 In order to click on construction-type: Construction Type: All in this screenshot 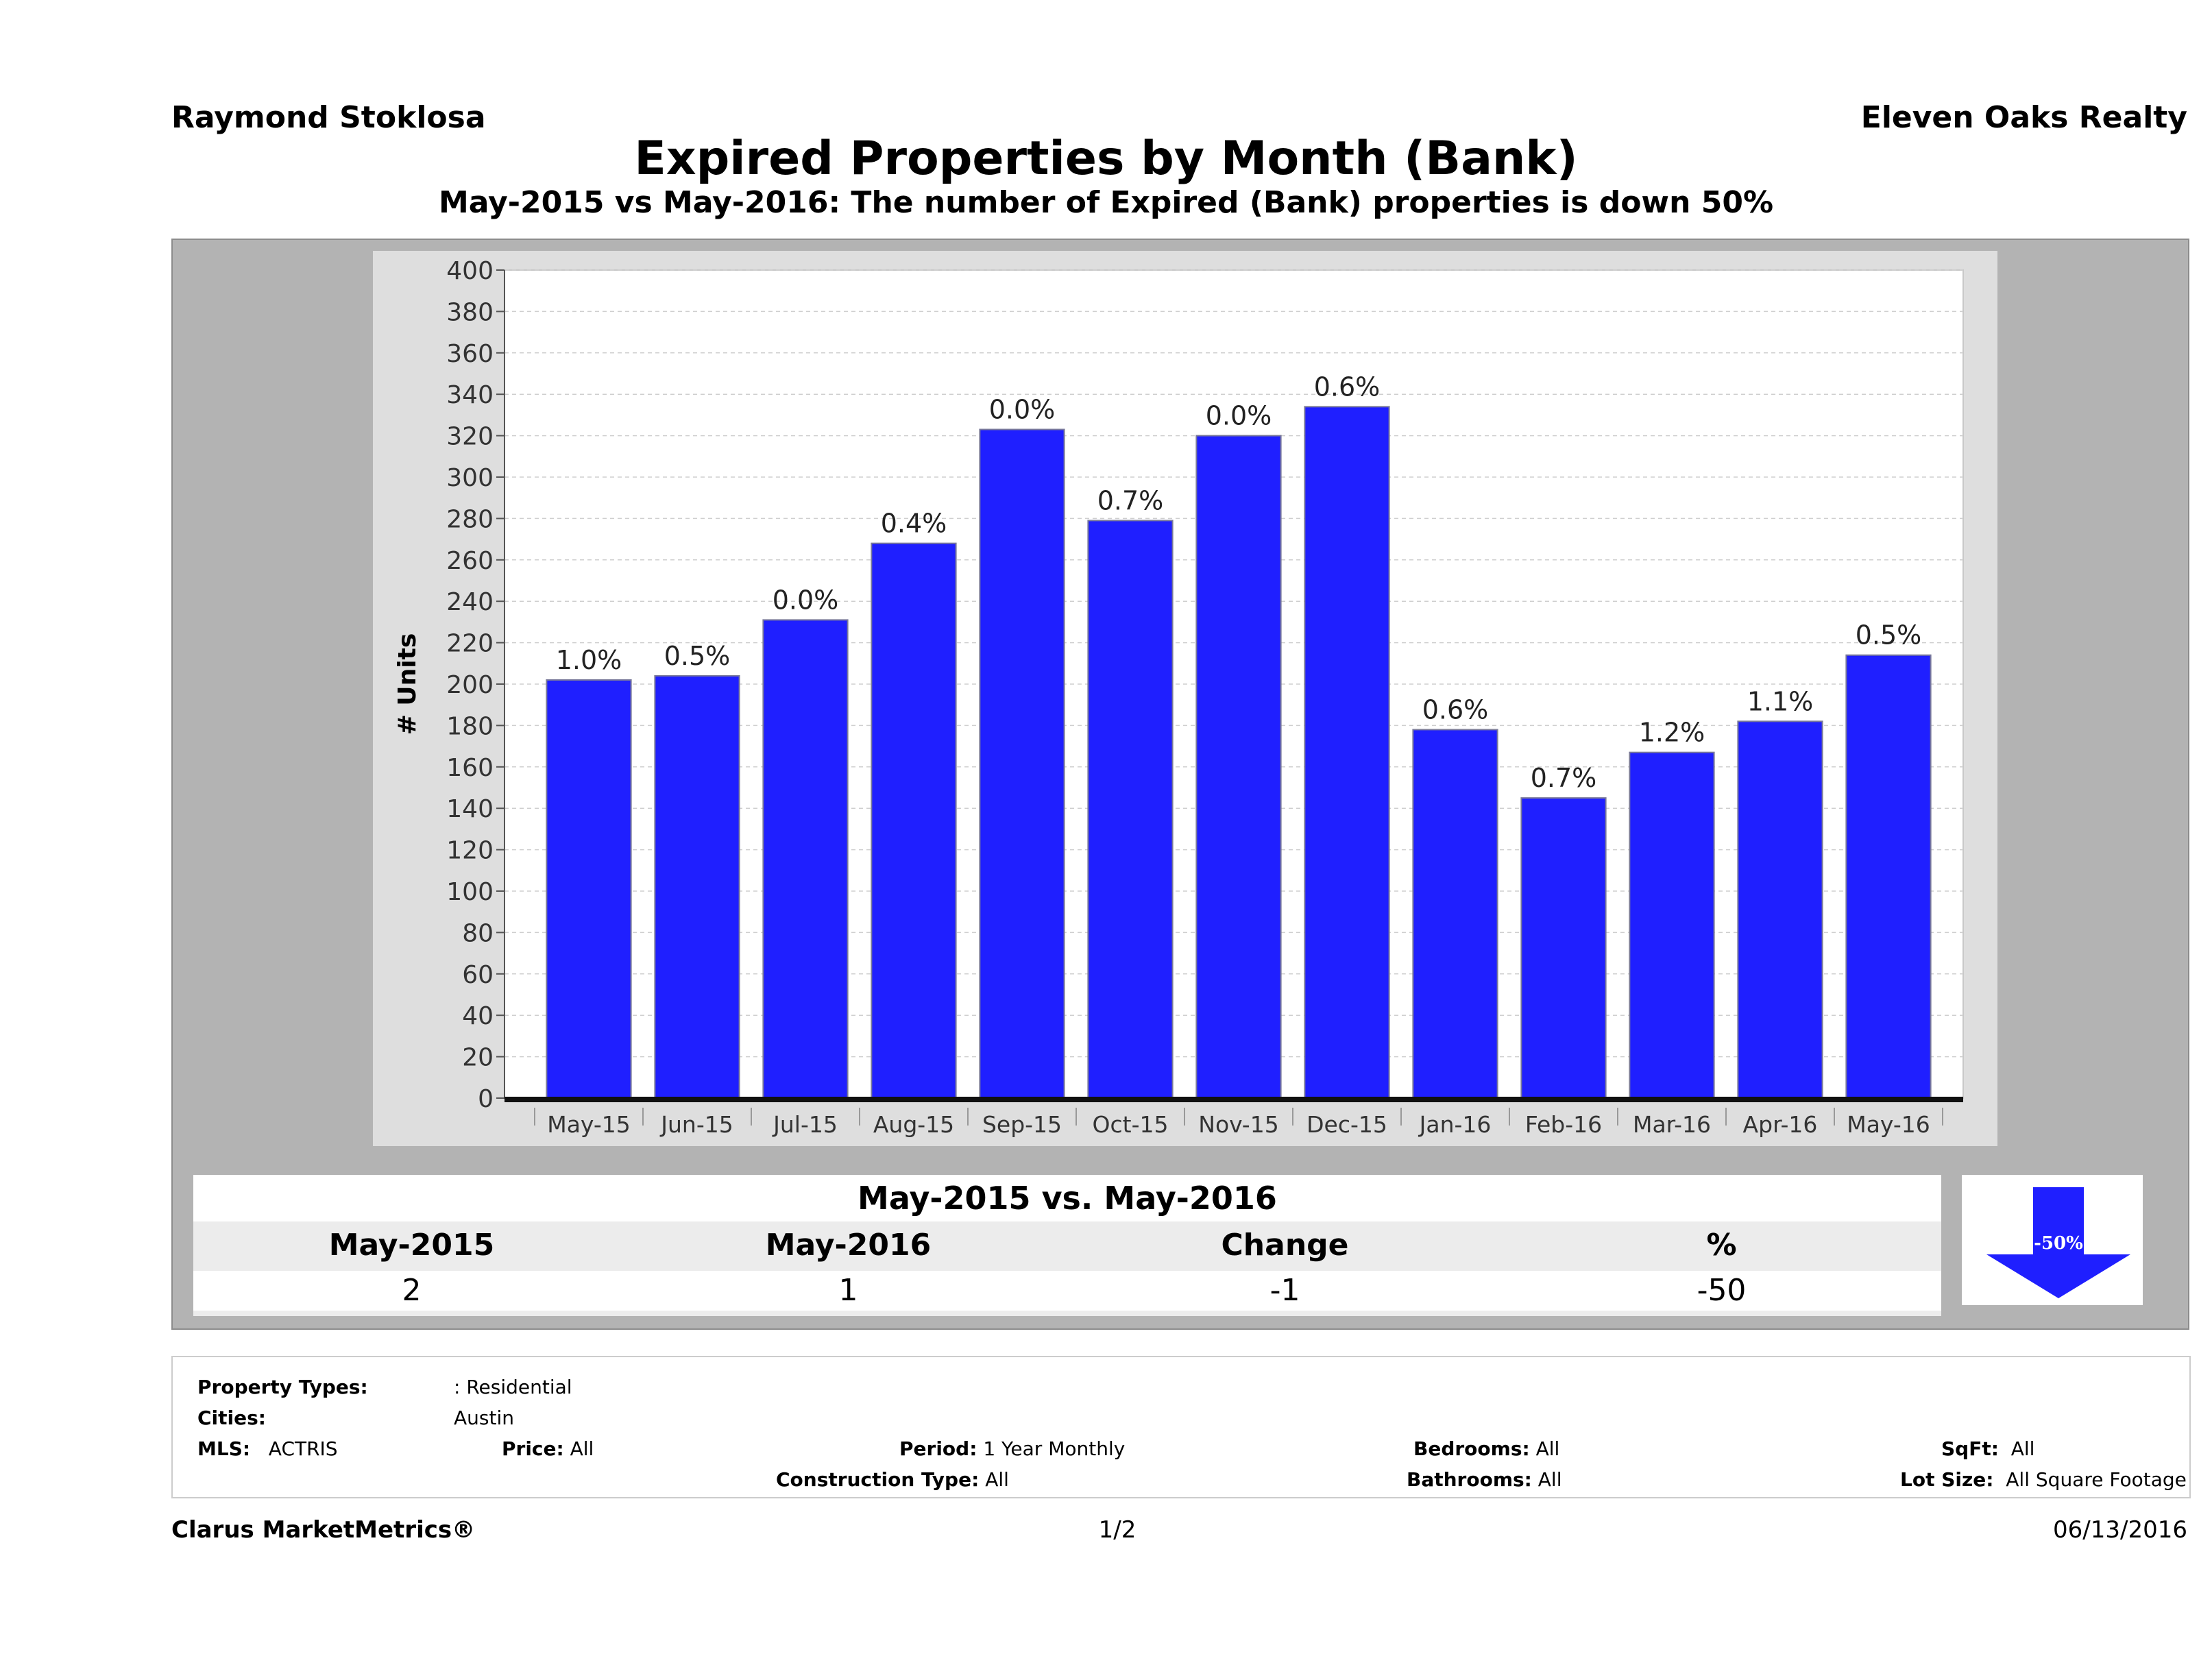, I will do `click(892, 1479)`.